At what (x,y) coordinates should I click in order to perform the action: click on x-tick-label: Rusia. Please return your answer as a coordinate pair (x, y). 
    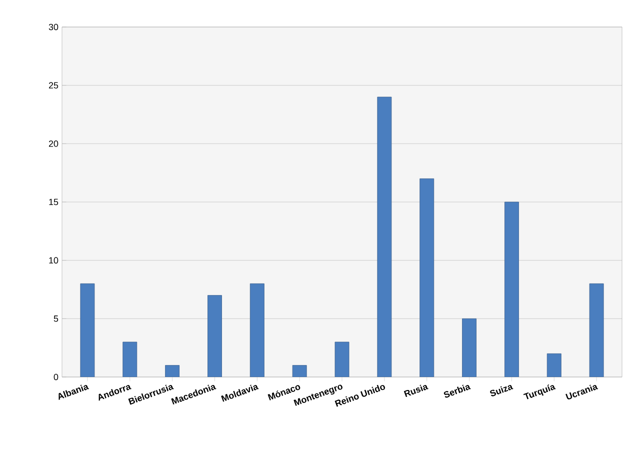
    Looking at the image, I should click on (416, 391).